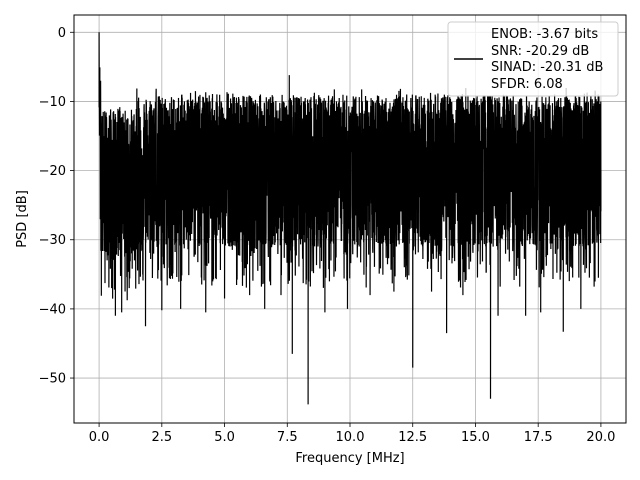  What do you see at coordinates (544, 34) in the screenshot?
I see `legend-line-enob: ENOB: -3.67 bits` at bounding box center [544, 34].